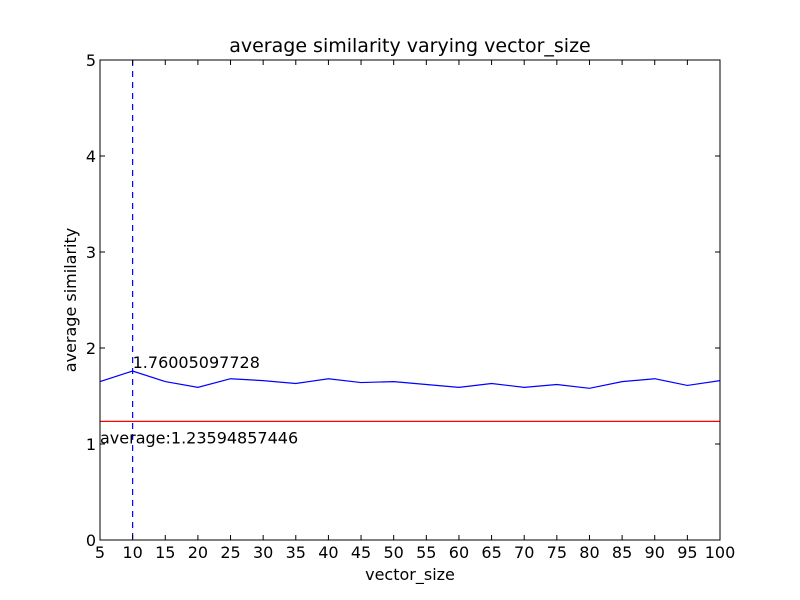  Describe the element at coordinates (91, 540) in the screenshot. I see `y-tick-label: 0` at that location.